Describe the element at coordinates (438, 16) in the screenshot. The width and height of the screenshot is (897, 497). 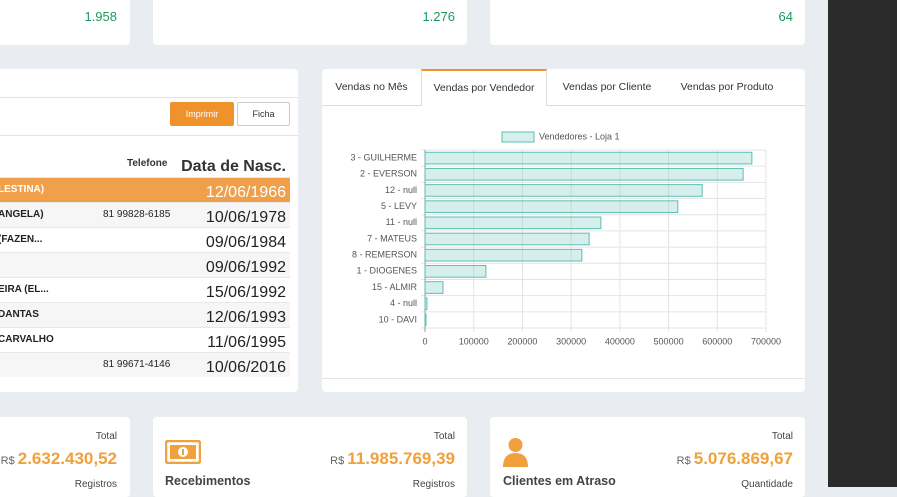
I see `card-value: 1.276` at that location.